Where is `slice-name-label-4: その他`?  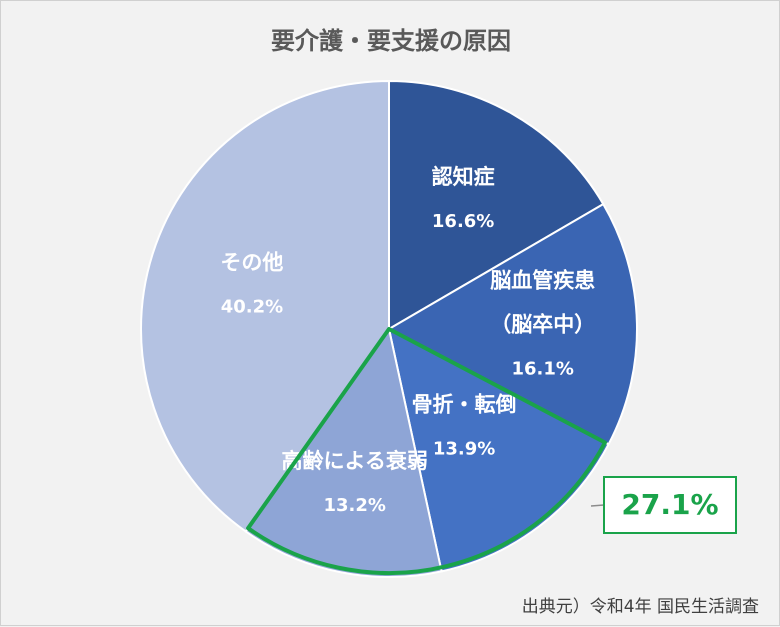 slice-name-label-4: その他 is located at coordinates (251, 262).